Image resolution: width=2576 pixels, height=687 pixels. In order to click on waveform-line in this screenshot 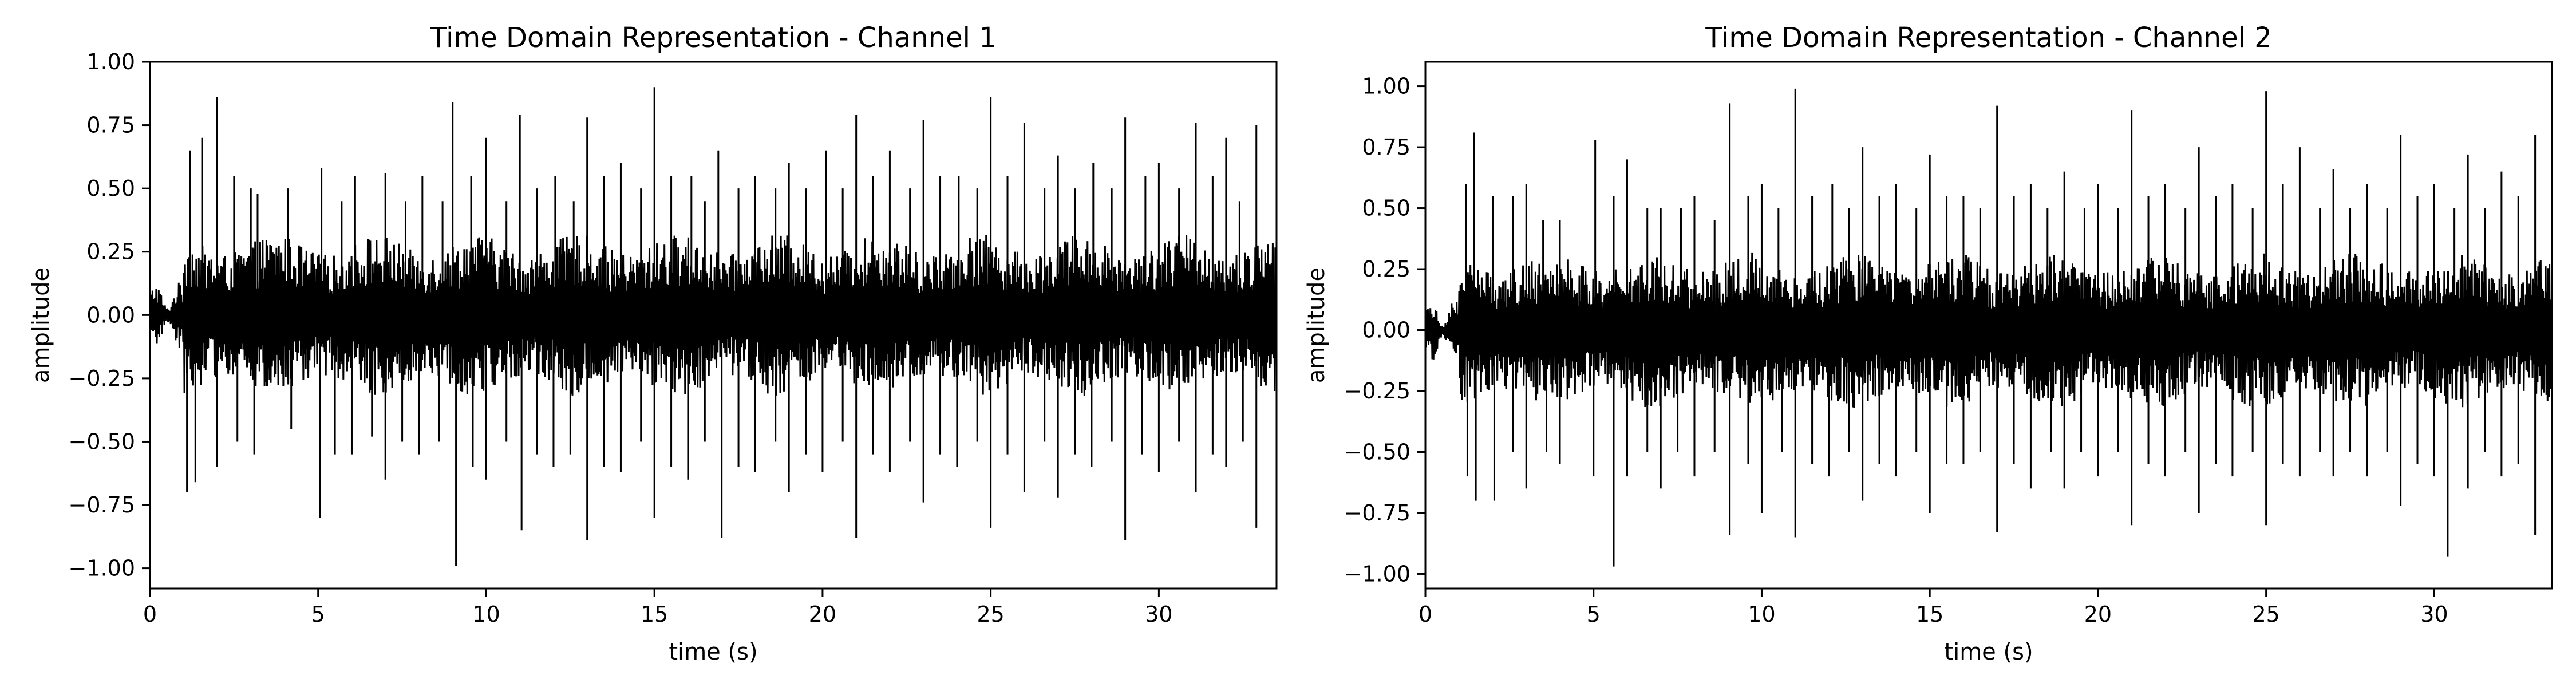, I will do `click(713, 315)`.